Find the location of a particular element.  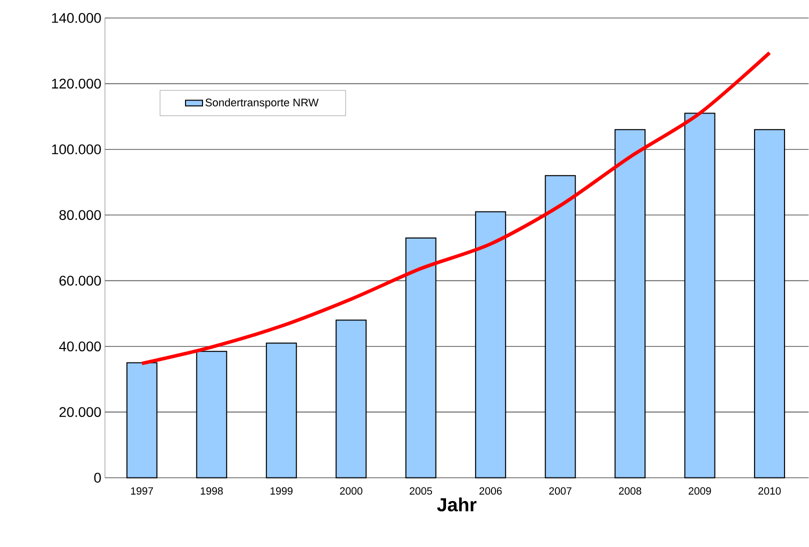

x-tick-label: 2009 is located at coordinates (699, 491).